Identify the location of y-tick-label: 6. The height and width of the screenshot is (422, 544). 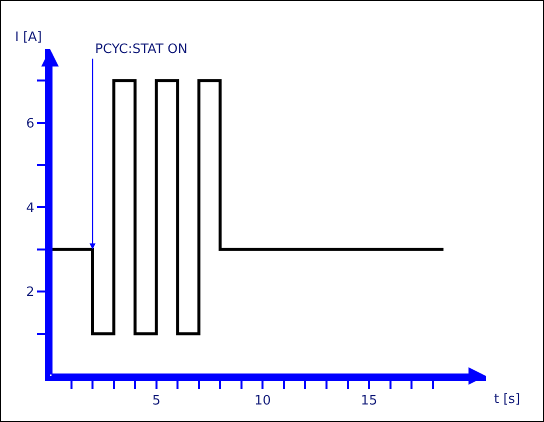
(30, 124).